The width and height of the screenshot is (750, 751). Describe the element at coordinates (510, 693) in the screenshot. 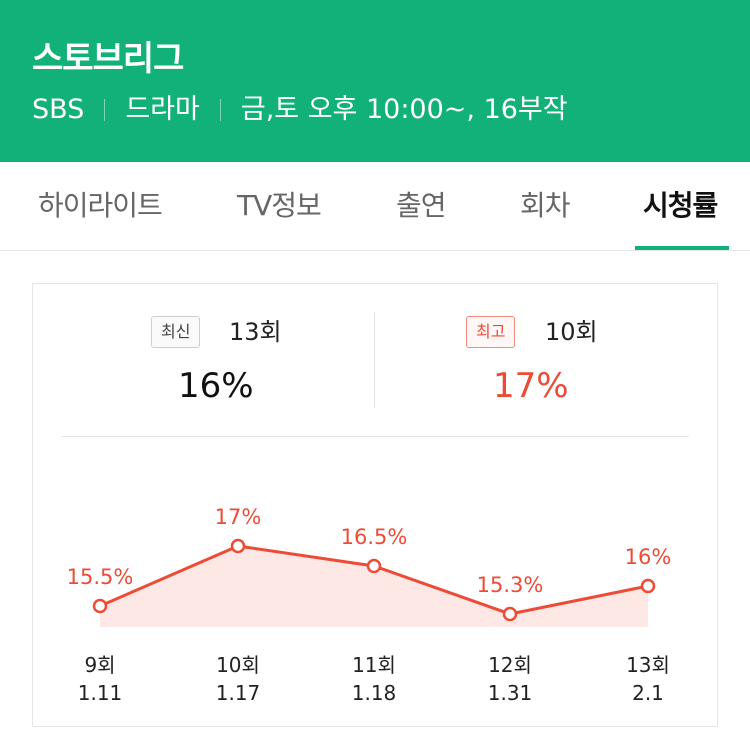

I see `x-tick-date: 1.31` at that location.